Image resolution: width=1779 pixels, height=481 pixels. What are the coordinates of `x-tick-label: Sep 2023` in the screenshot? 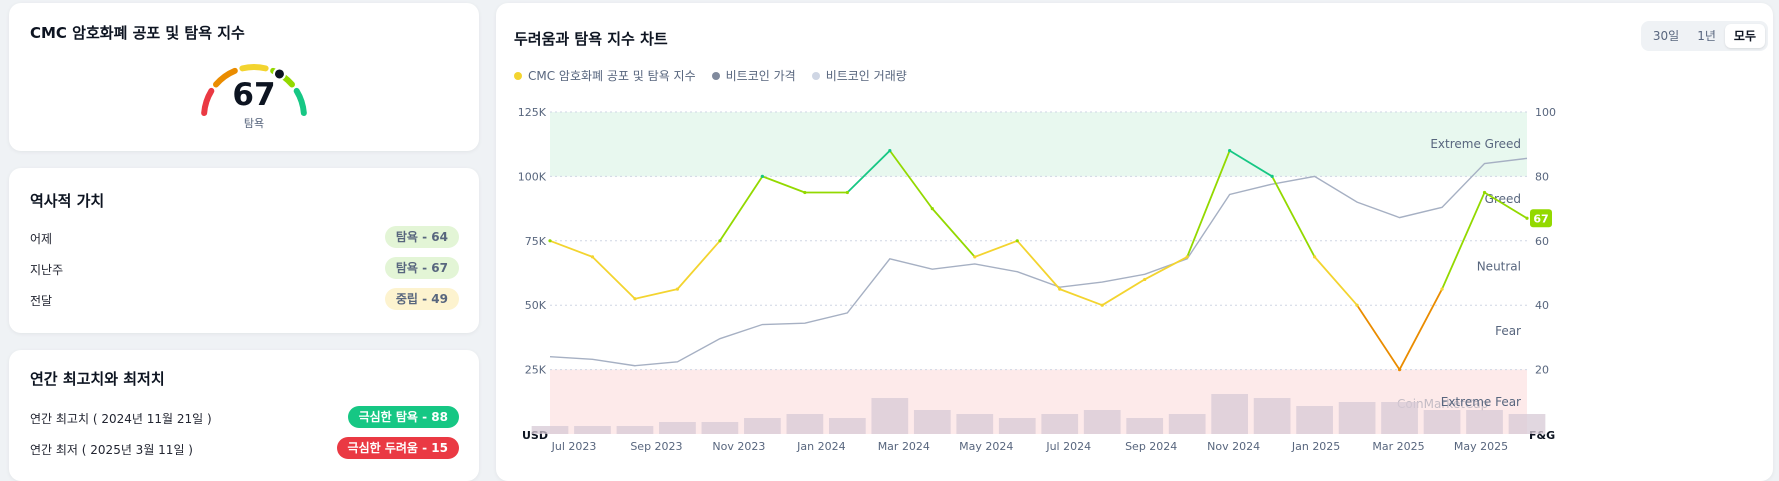 It's located at (656, 446).